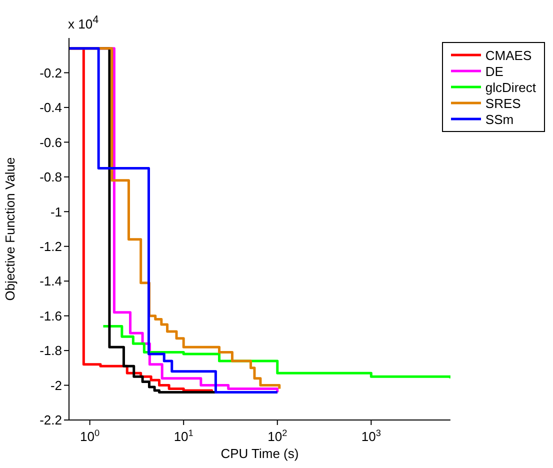 The height and width of the screenshot is (468, 553). What do you see at coordinates (10, 229) in the screenshot?
I see `y-axis-title: Objective Function Value` at bounding box center [10, 229].